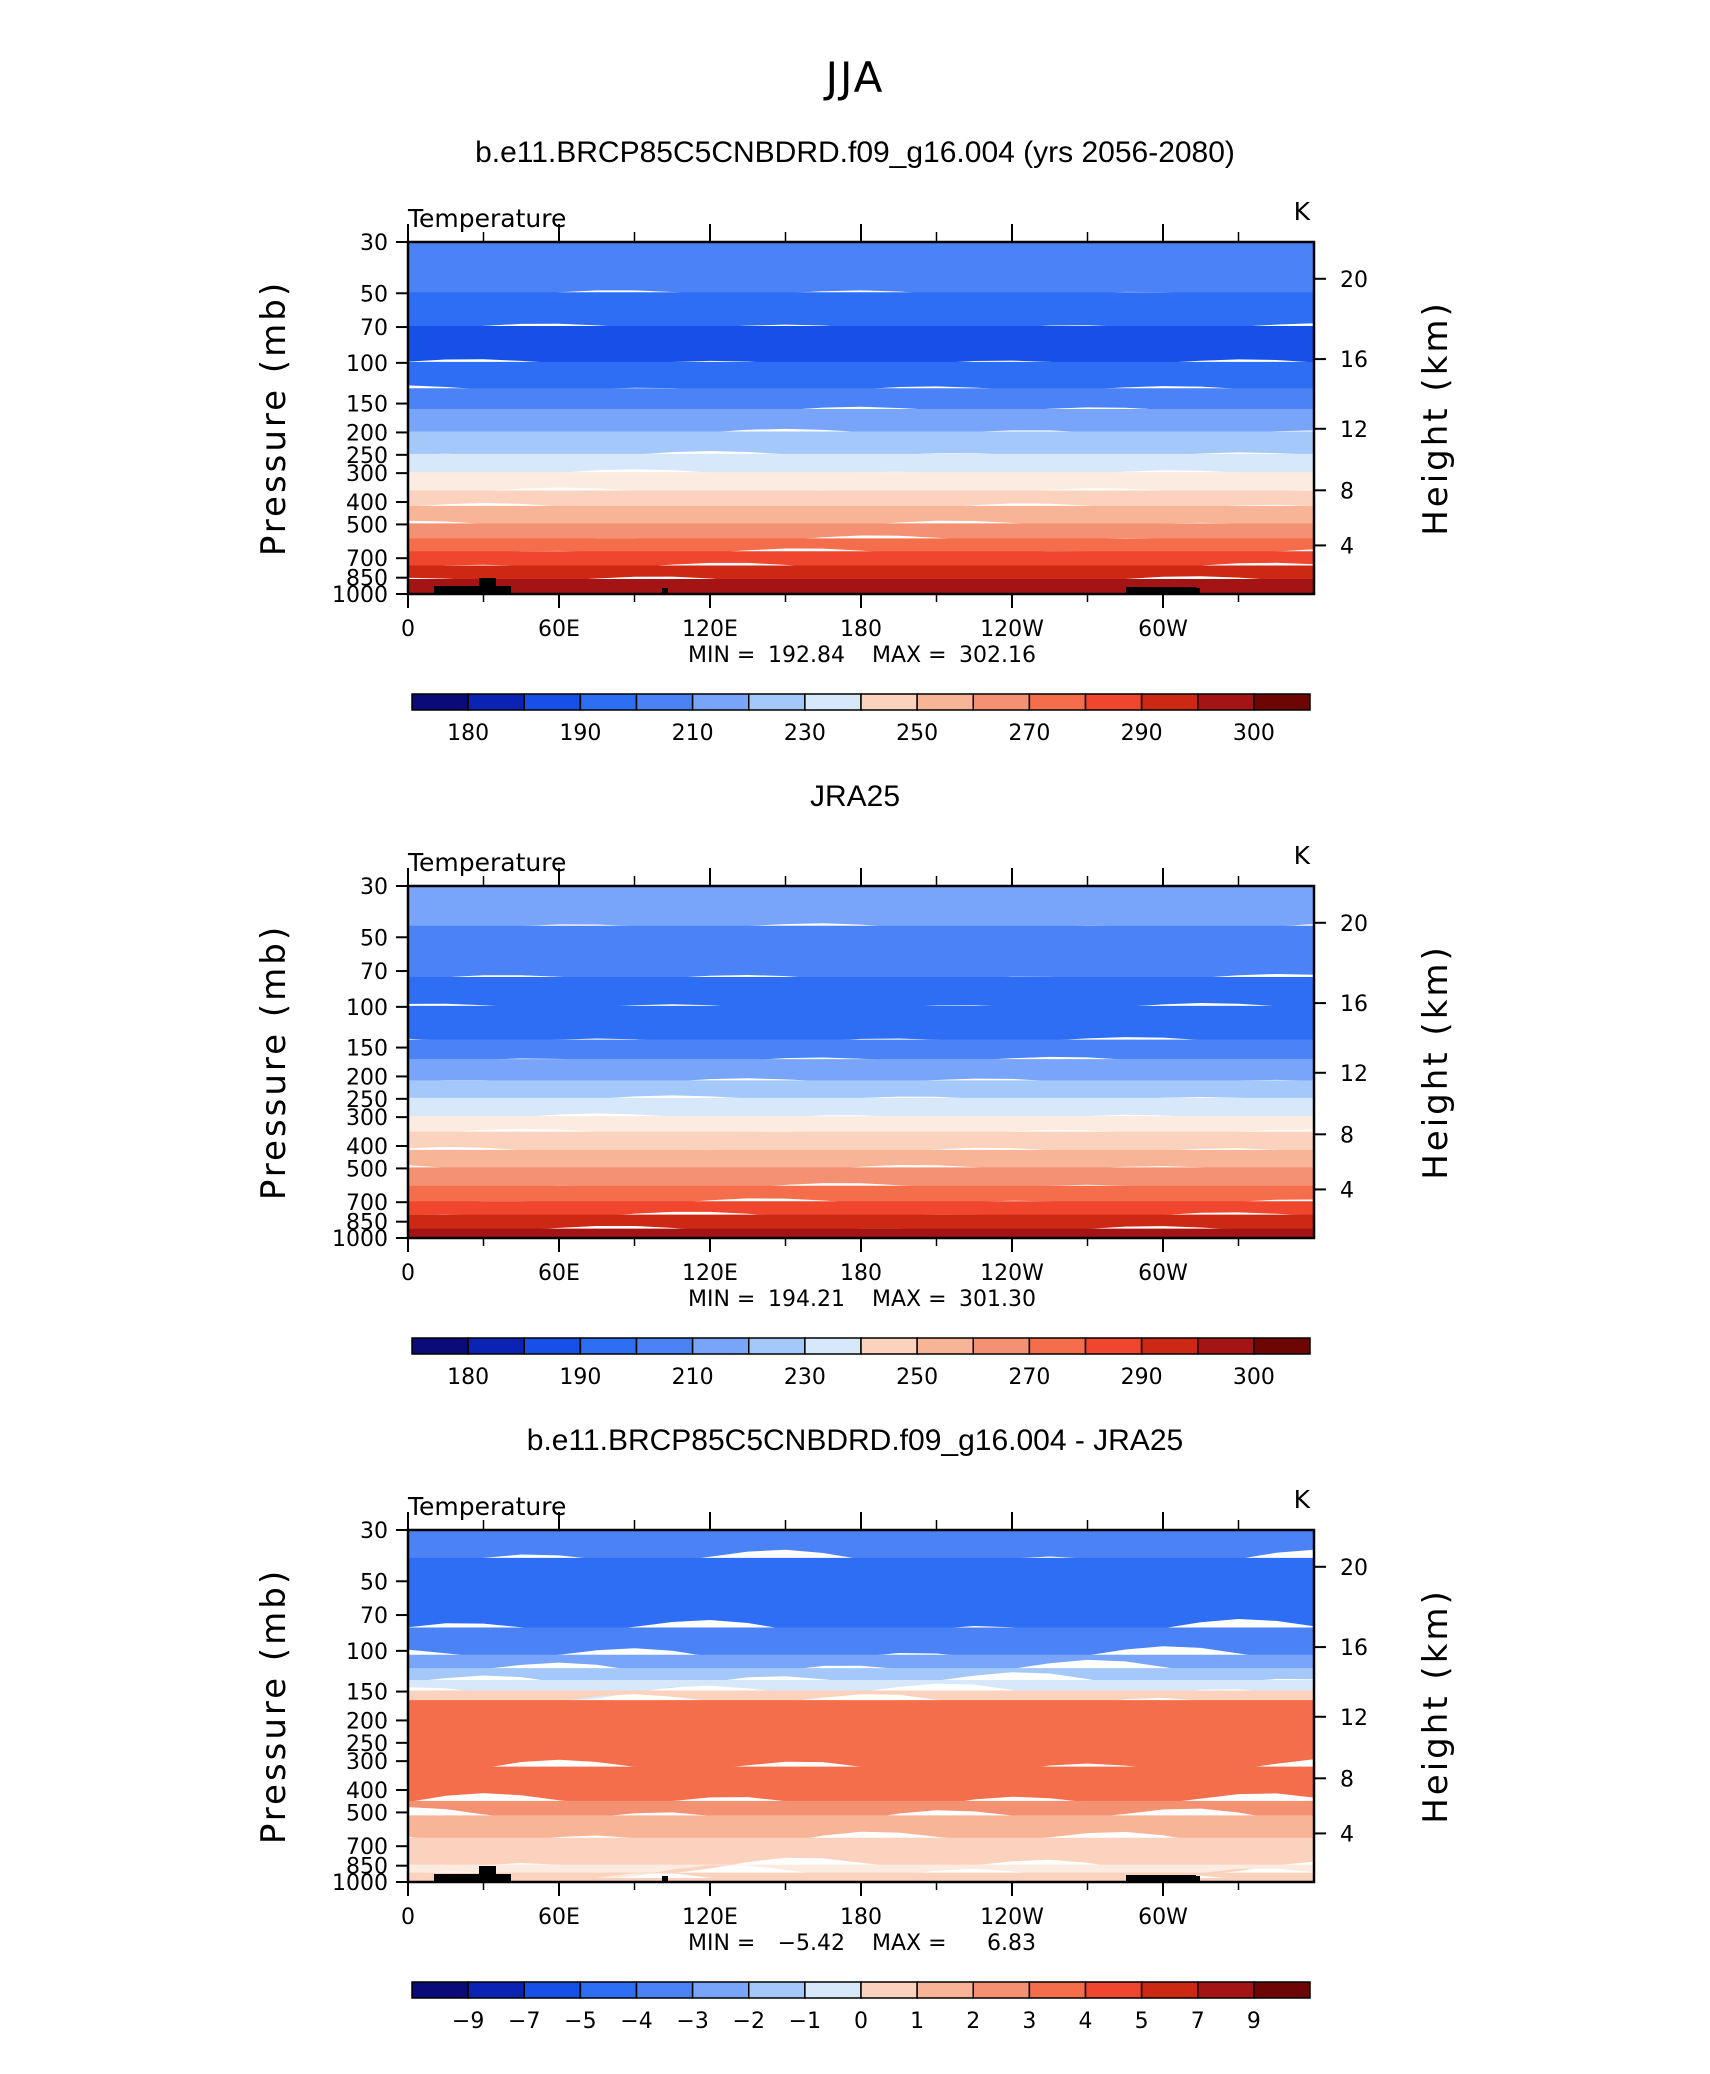 This screenshot has width=1710, height=2074. Describe the element at coordinates (1354, 360) in the screenshot. I see `y2-tick-label: 16` at that location.